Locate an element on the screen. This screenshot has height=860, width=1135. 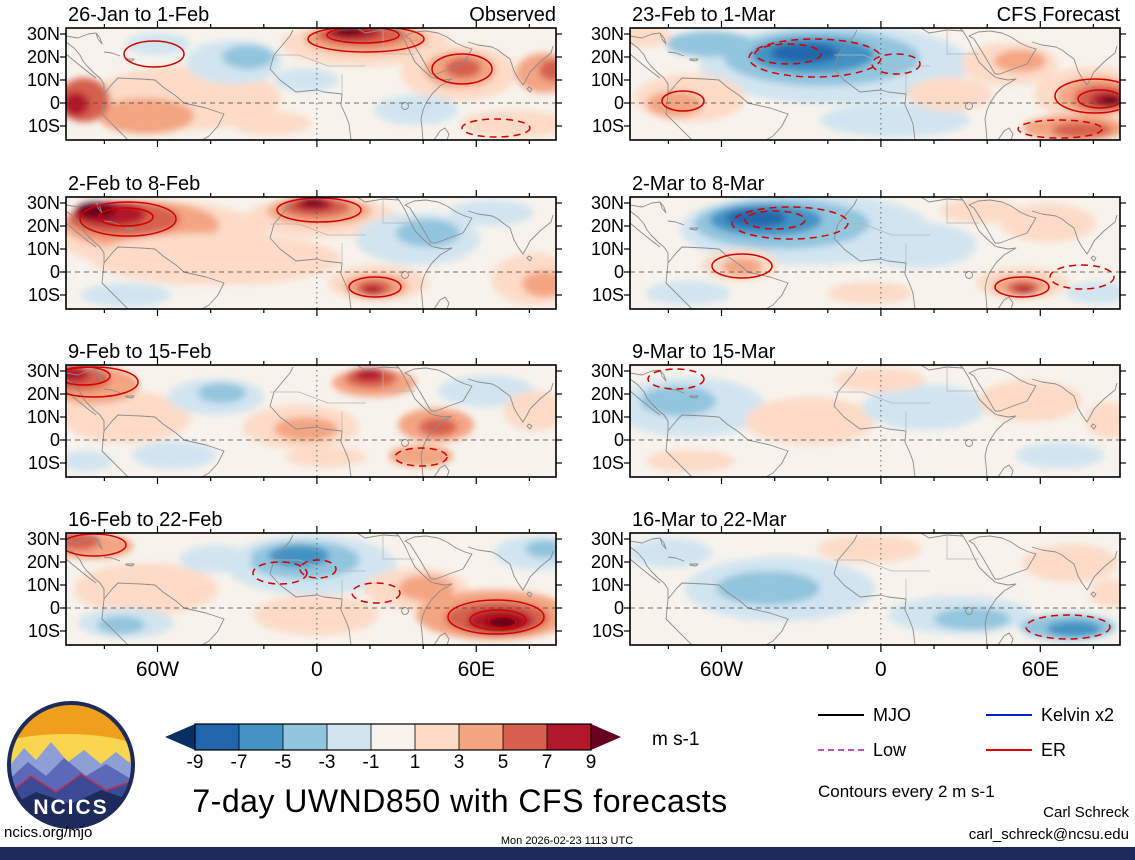
panel-title: 26-Jan to 1-Feb is located at coordinates (139, 15).